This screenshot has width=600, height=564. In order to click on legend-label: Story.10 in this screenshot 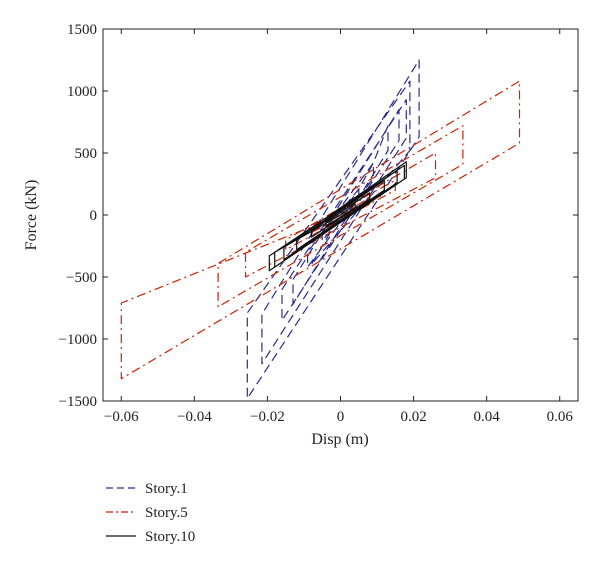, I will do `click(170, 537)`.